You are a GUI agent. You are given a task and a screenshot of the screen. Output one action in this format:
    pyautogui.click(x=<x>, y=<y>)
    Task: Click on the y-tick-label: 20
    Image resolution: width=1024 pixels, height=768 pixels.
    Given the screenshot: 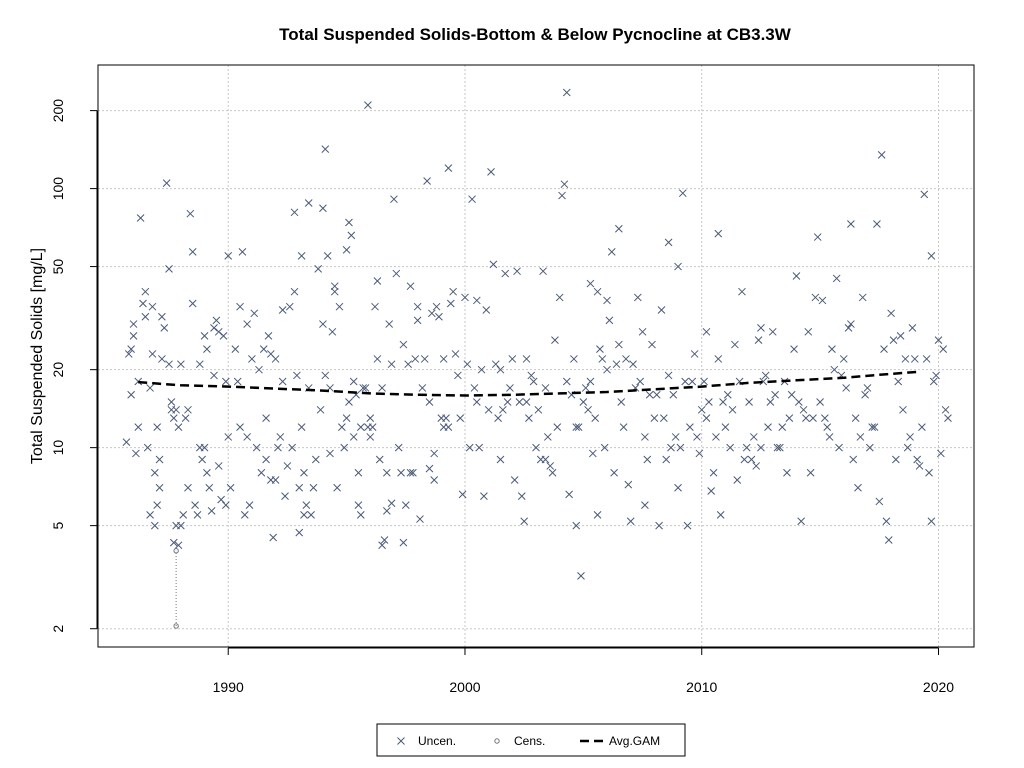 What is the action you would take?
    pyautogui.click(x=58, y=370)
    